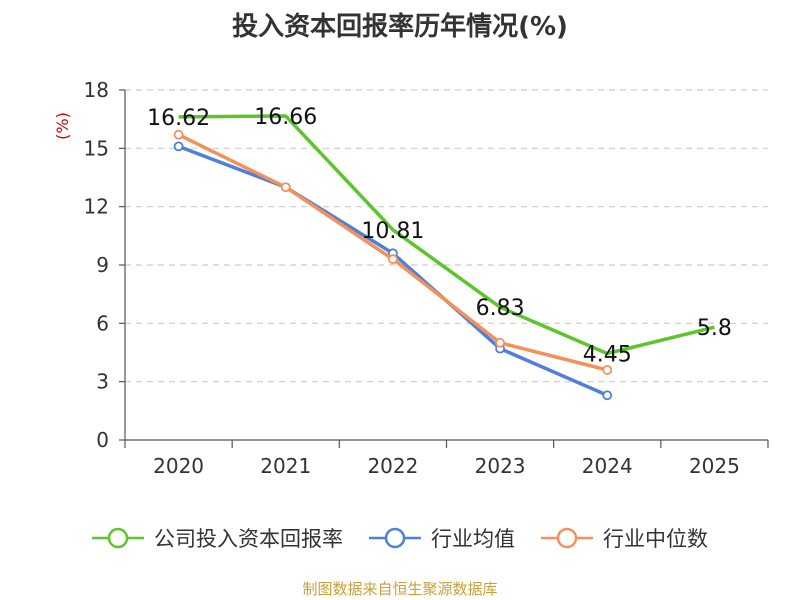 Image resolution: width=800 pixels, height=600 pixels. I want to click on legend-label-industry-mean: 行业均值, so click(473, 539).